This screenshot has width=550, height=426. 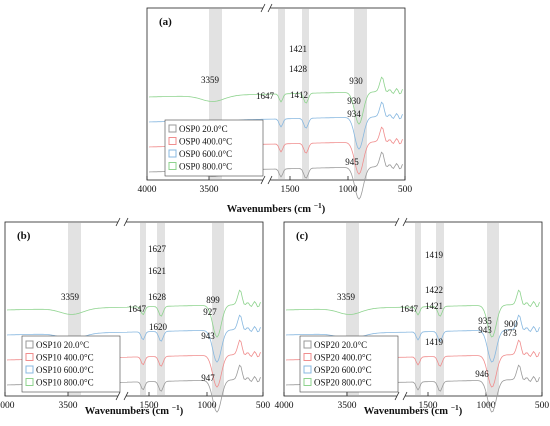 I want to click on peak-annotation: 1620, so click(x=158, y=327).